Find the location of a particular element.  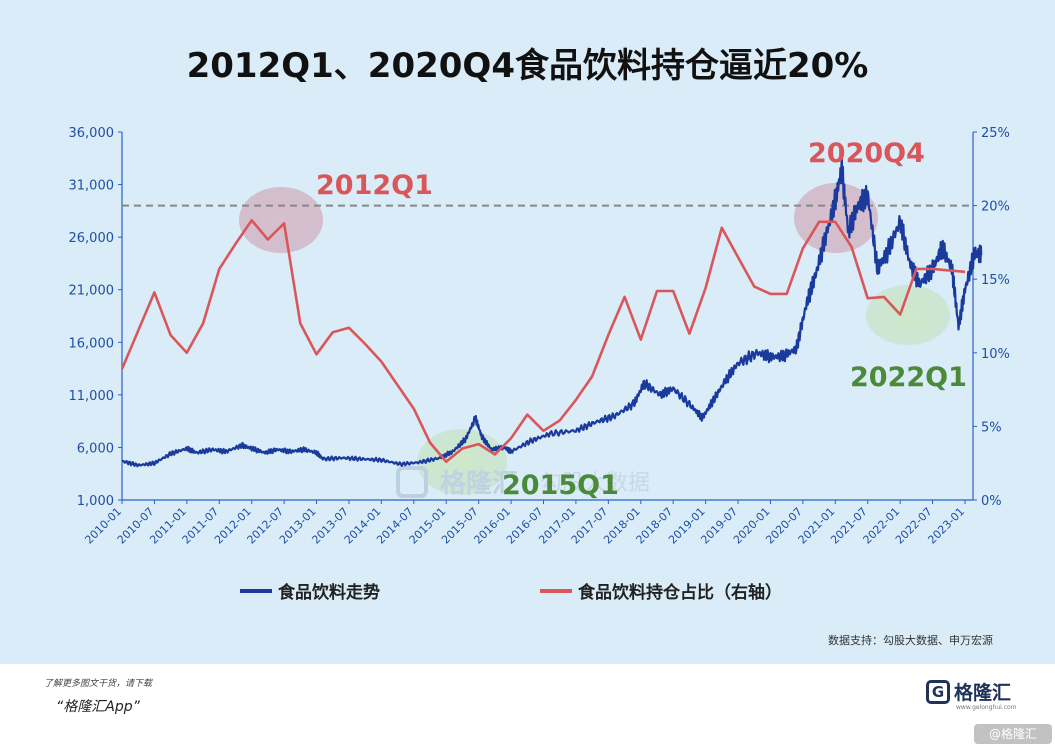

right-tick-label: 25% is located at coordinates (995, 133).